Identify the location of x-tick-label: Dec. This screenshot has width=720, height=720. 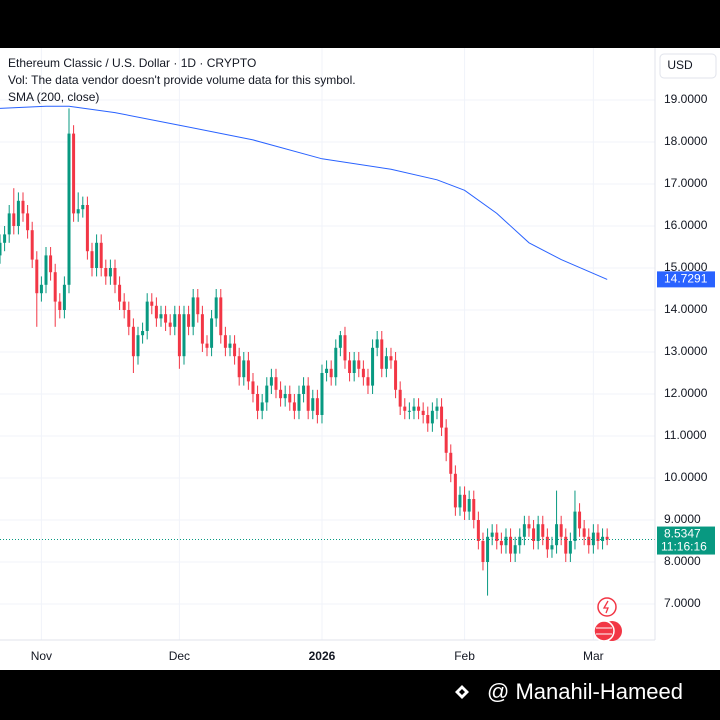
(179, 656).